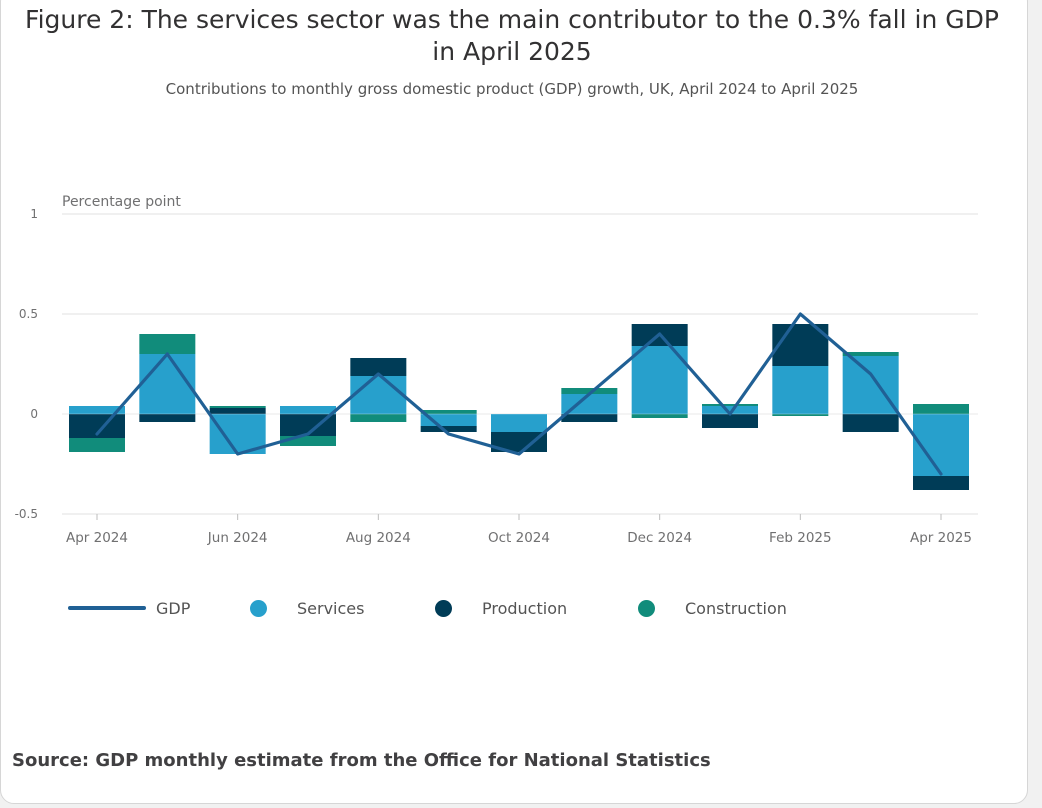 The height and width of the screenshot is (808, 1042). I want to click on legend: GDP Services Production Construction, so click(500, 608).